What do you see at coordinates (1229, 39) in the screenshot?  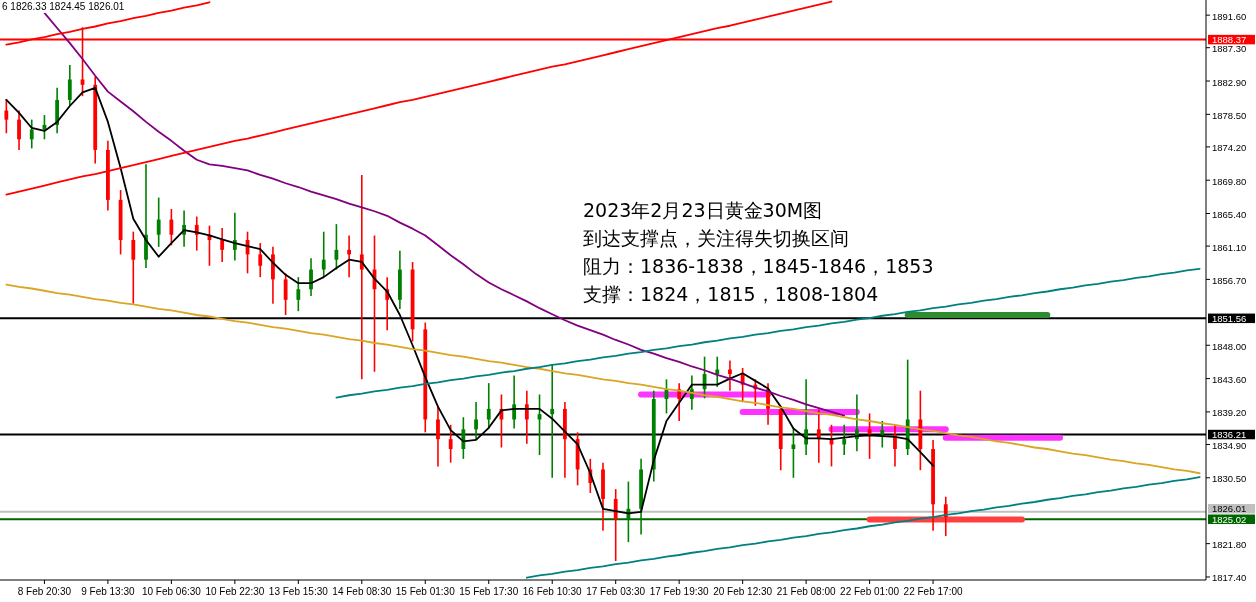 I see `ref-line-label: 1888.37` at bounding box center [1229, 39].